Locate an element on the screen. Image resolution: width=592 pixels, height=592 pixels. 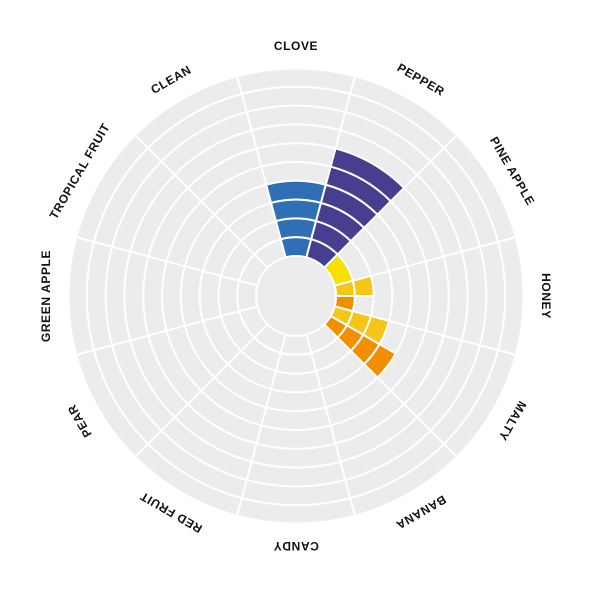
label-pear: PEAR is located at coordinates (80, 421).